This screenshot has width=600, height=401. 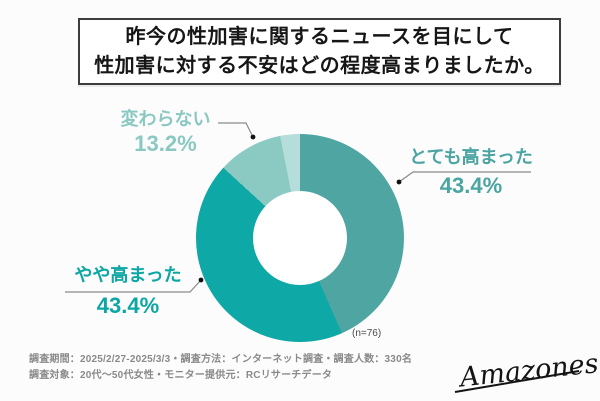 What do you see at coordinates (165, 143) in the screenshot?
I see `label-kawaranai-pct: 13.2%` at bounding box center [165, 143].